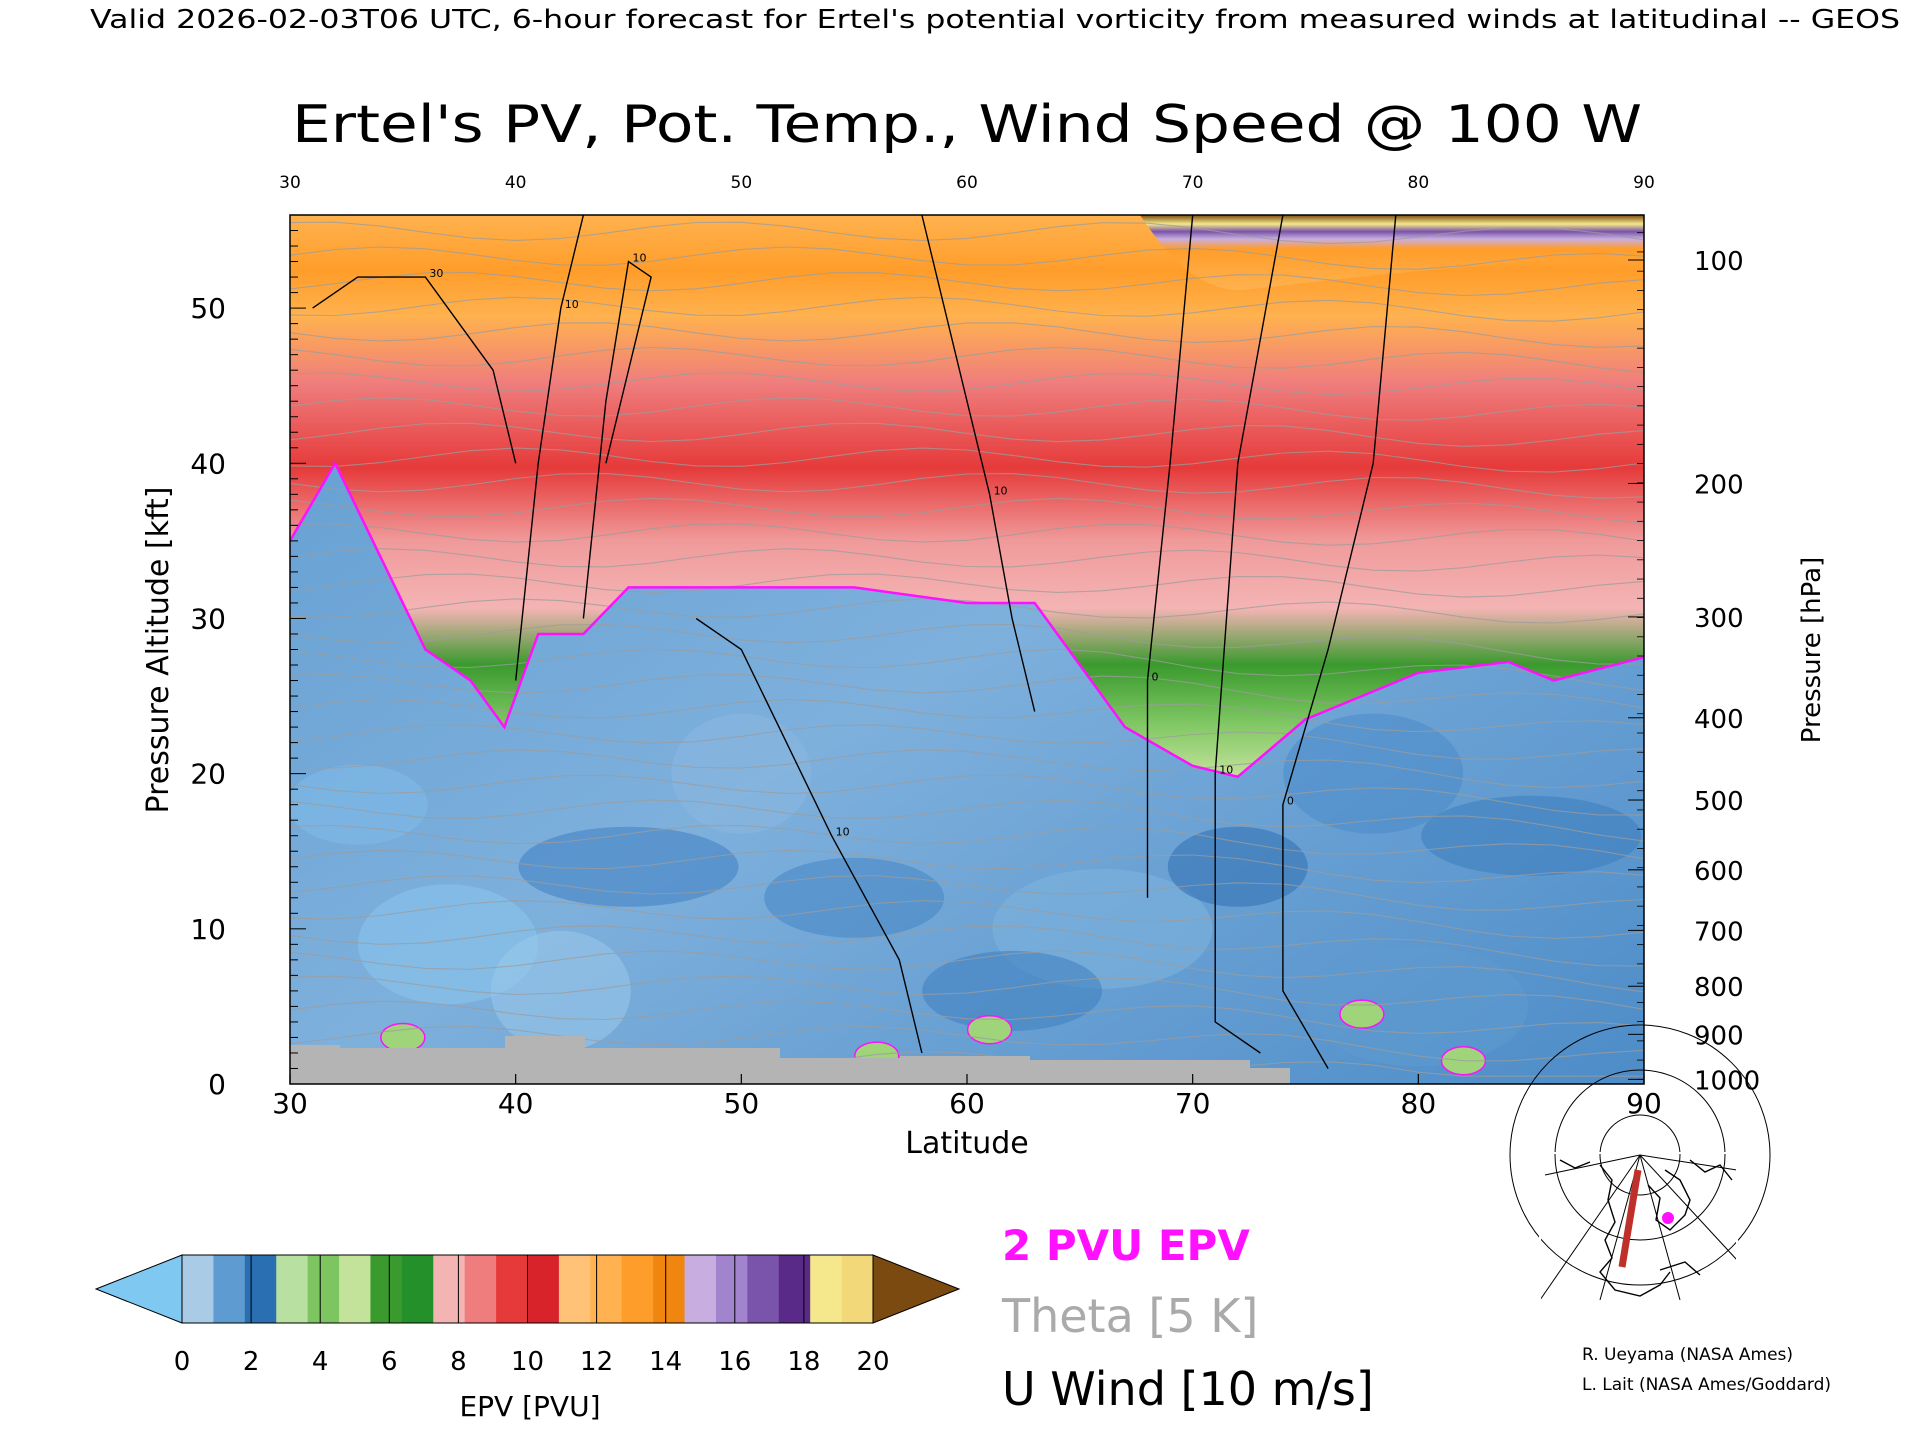 The image size is (1920, 1440). Describe the element at coordinates (1719, 262) in the screenshot. I see `p-tick-label: 100` at that location.